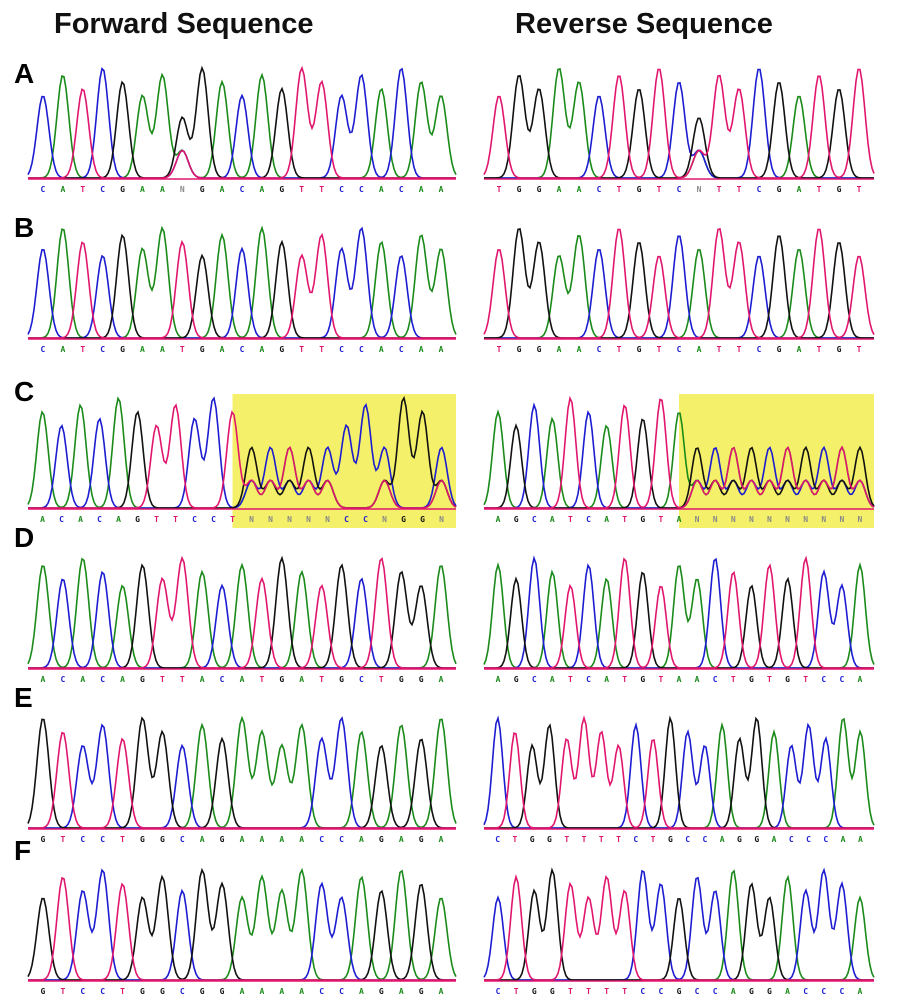  What do you see at coordinates (23, 850) in the screenshot?
I see `panel-label-f: F` at bounding box center [23, 850].